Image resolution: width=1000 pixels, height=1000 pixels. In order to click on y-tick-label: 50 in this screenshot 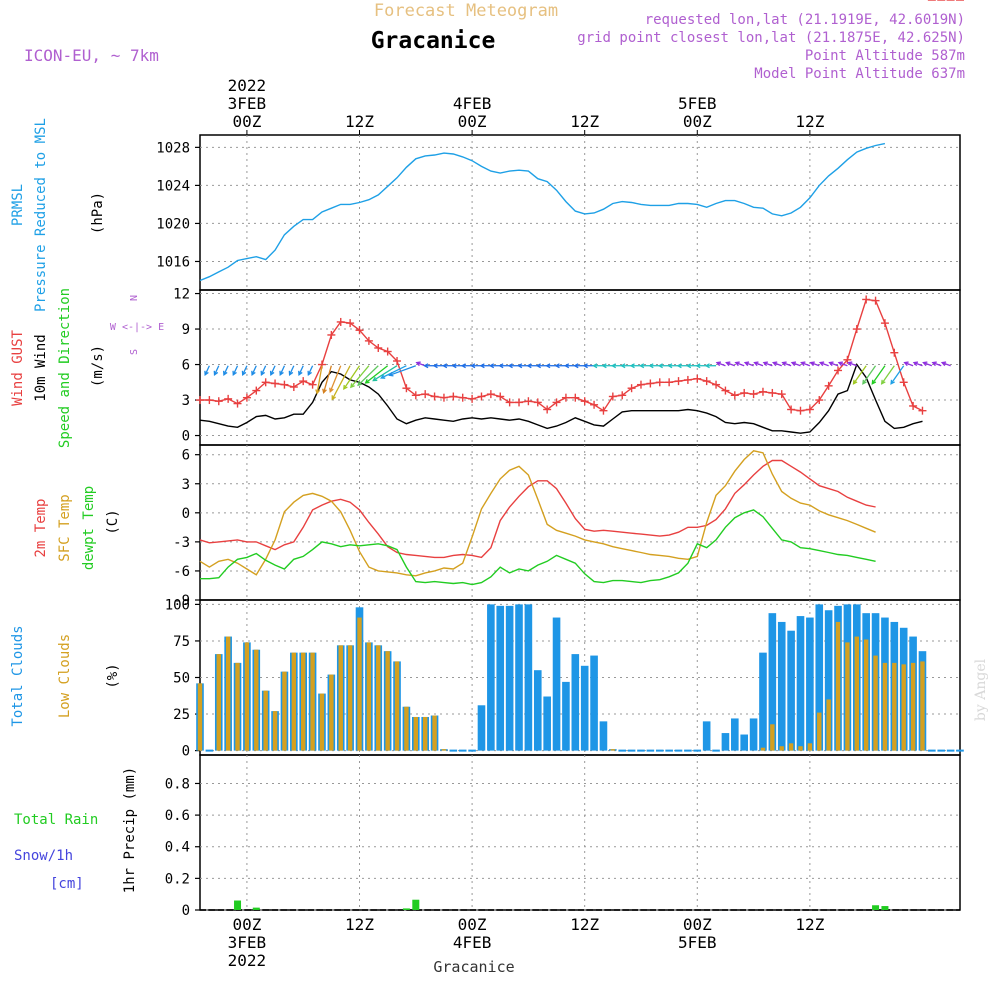, I will do `click(181, 679)`.